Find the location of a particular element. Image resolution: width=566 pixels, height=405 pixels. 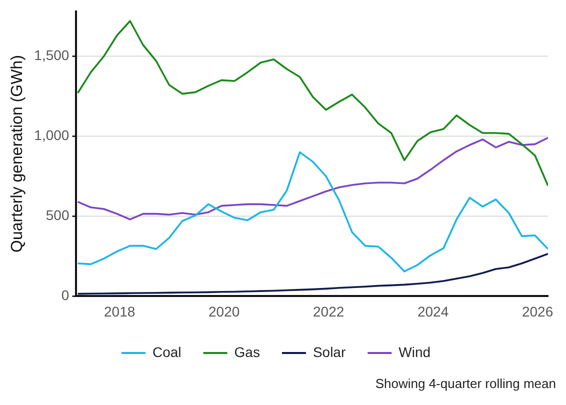

legend-label: Gas is located at coordinates (247, 352).